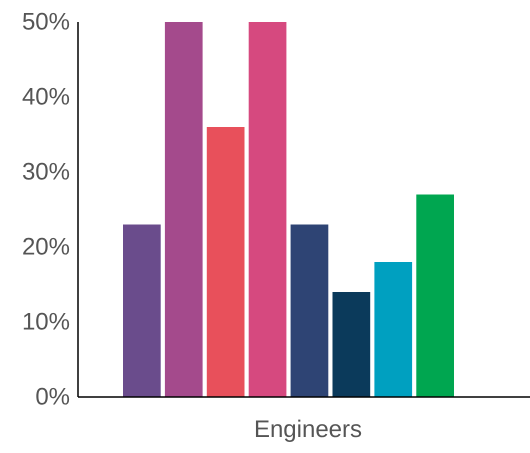 The width and height of the screenshot is (530, 453). Describe the element at coordinates (46, 322) in the screenshot. I see `y-tick-label: 10%` at that location.